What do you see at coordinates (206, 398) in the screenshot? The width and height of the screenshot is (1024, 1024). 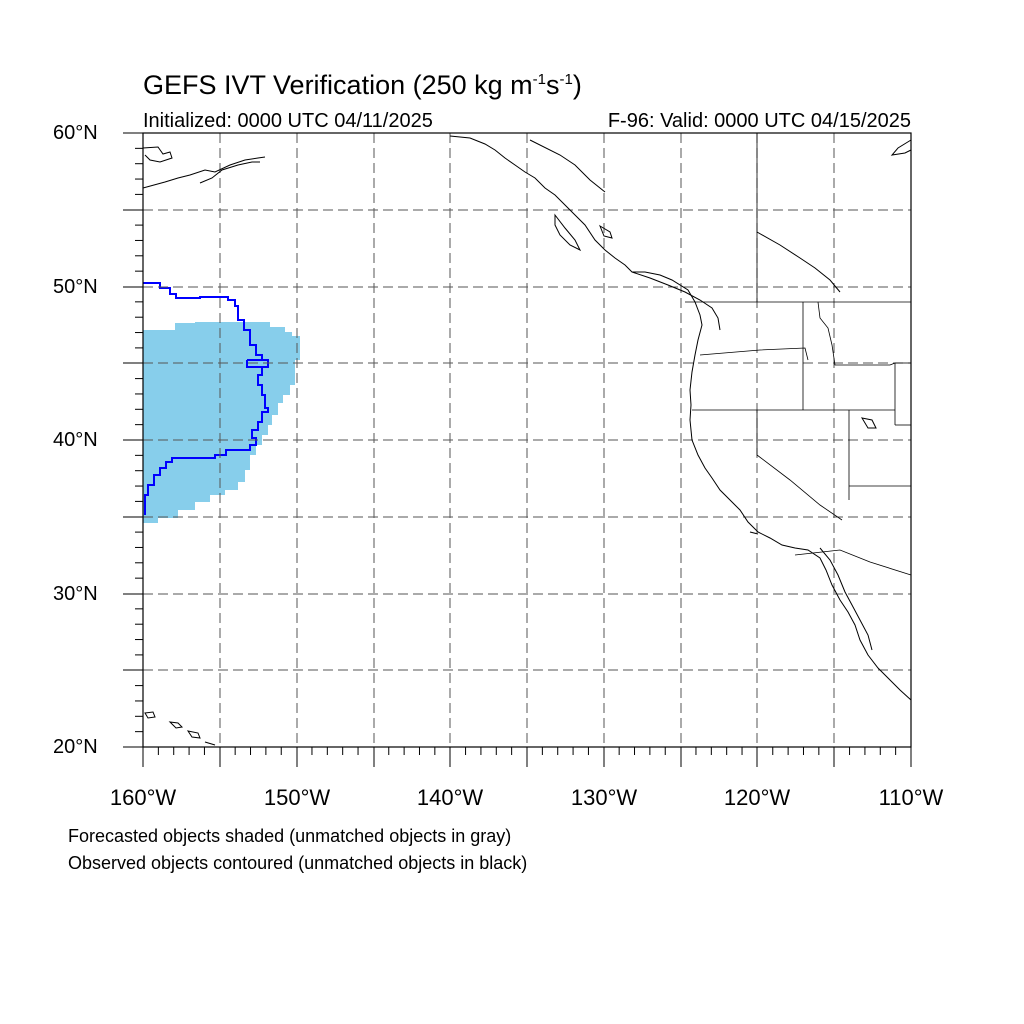 I see `observed-object-contour` at bounding box center [206, 398].